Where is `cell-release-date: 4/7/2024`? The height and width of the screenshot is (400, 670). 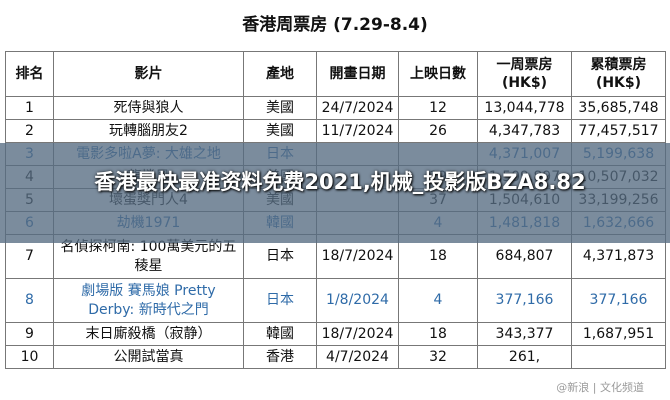 cell-release-date: 4/7/2024 is located at coordinates (357, 357).